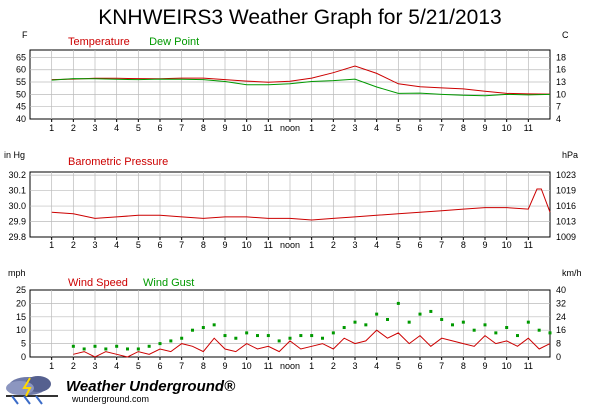 The width and height of the screenshot is (600, 405). I want to click on y-tick-label-left: 30.0, so click(17, 206).